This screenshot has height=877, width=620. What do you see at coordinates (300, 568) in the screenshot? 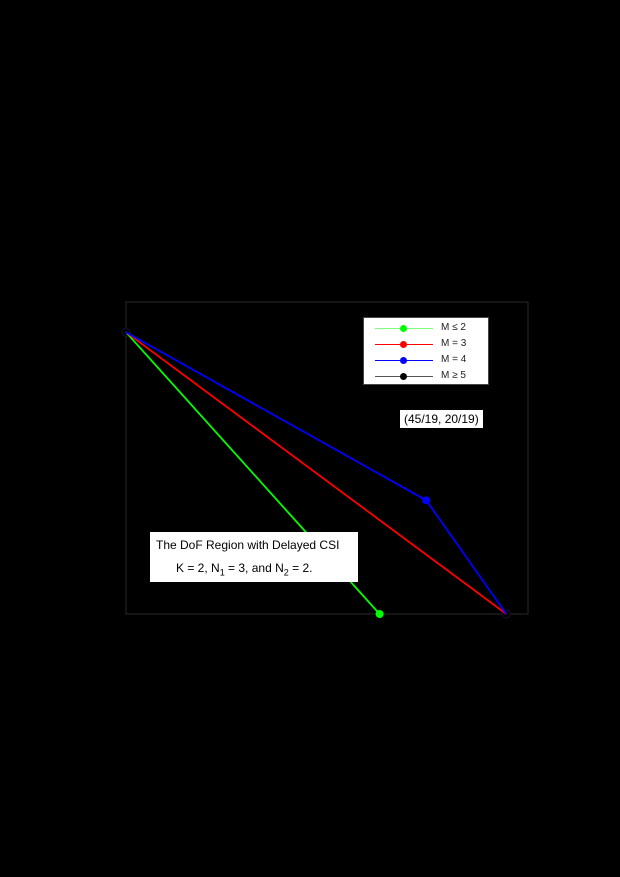
I see `param-text: = 2.` at bounding box center [300, 568].